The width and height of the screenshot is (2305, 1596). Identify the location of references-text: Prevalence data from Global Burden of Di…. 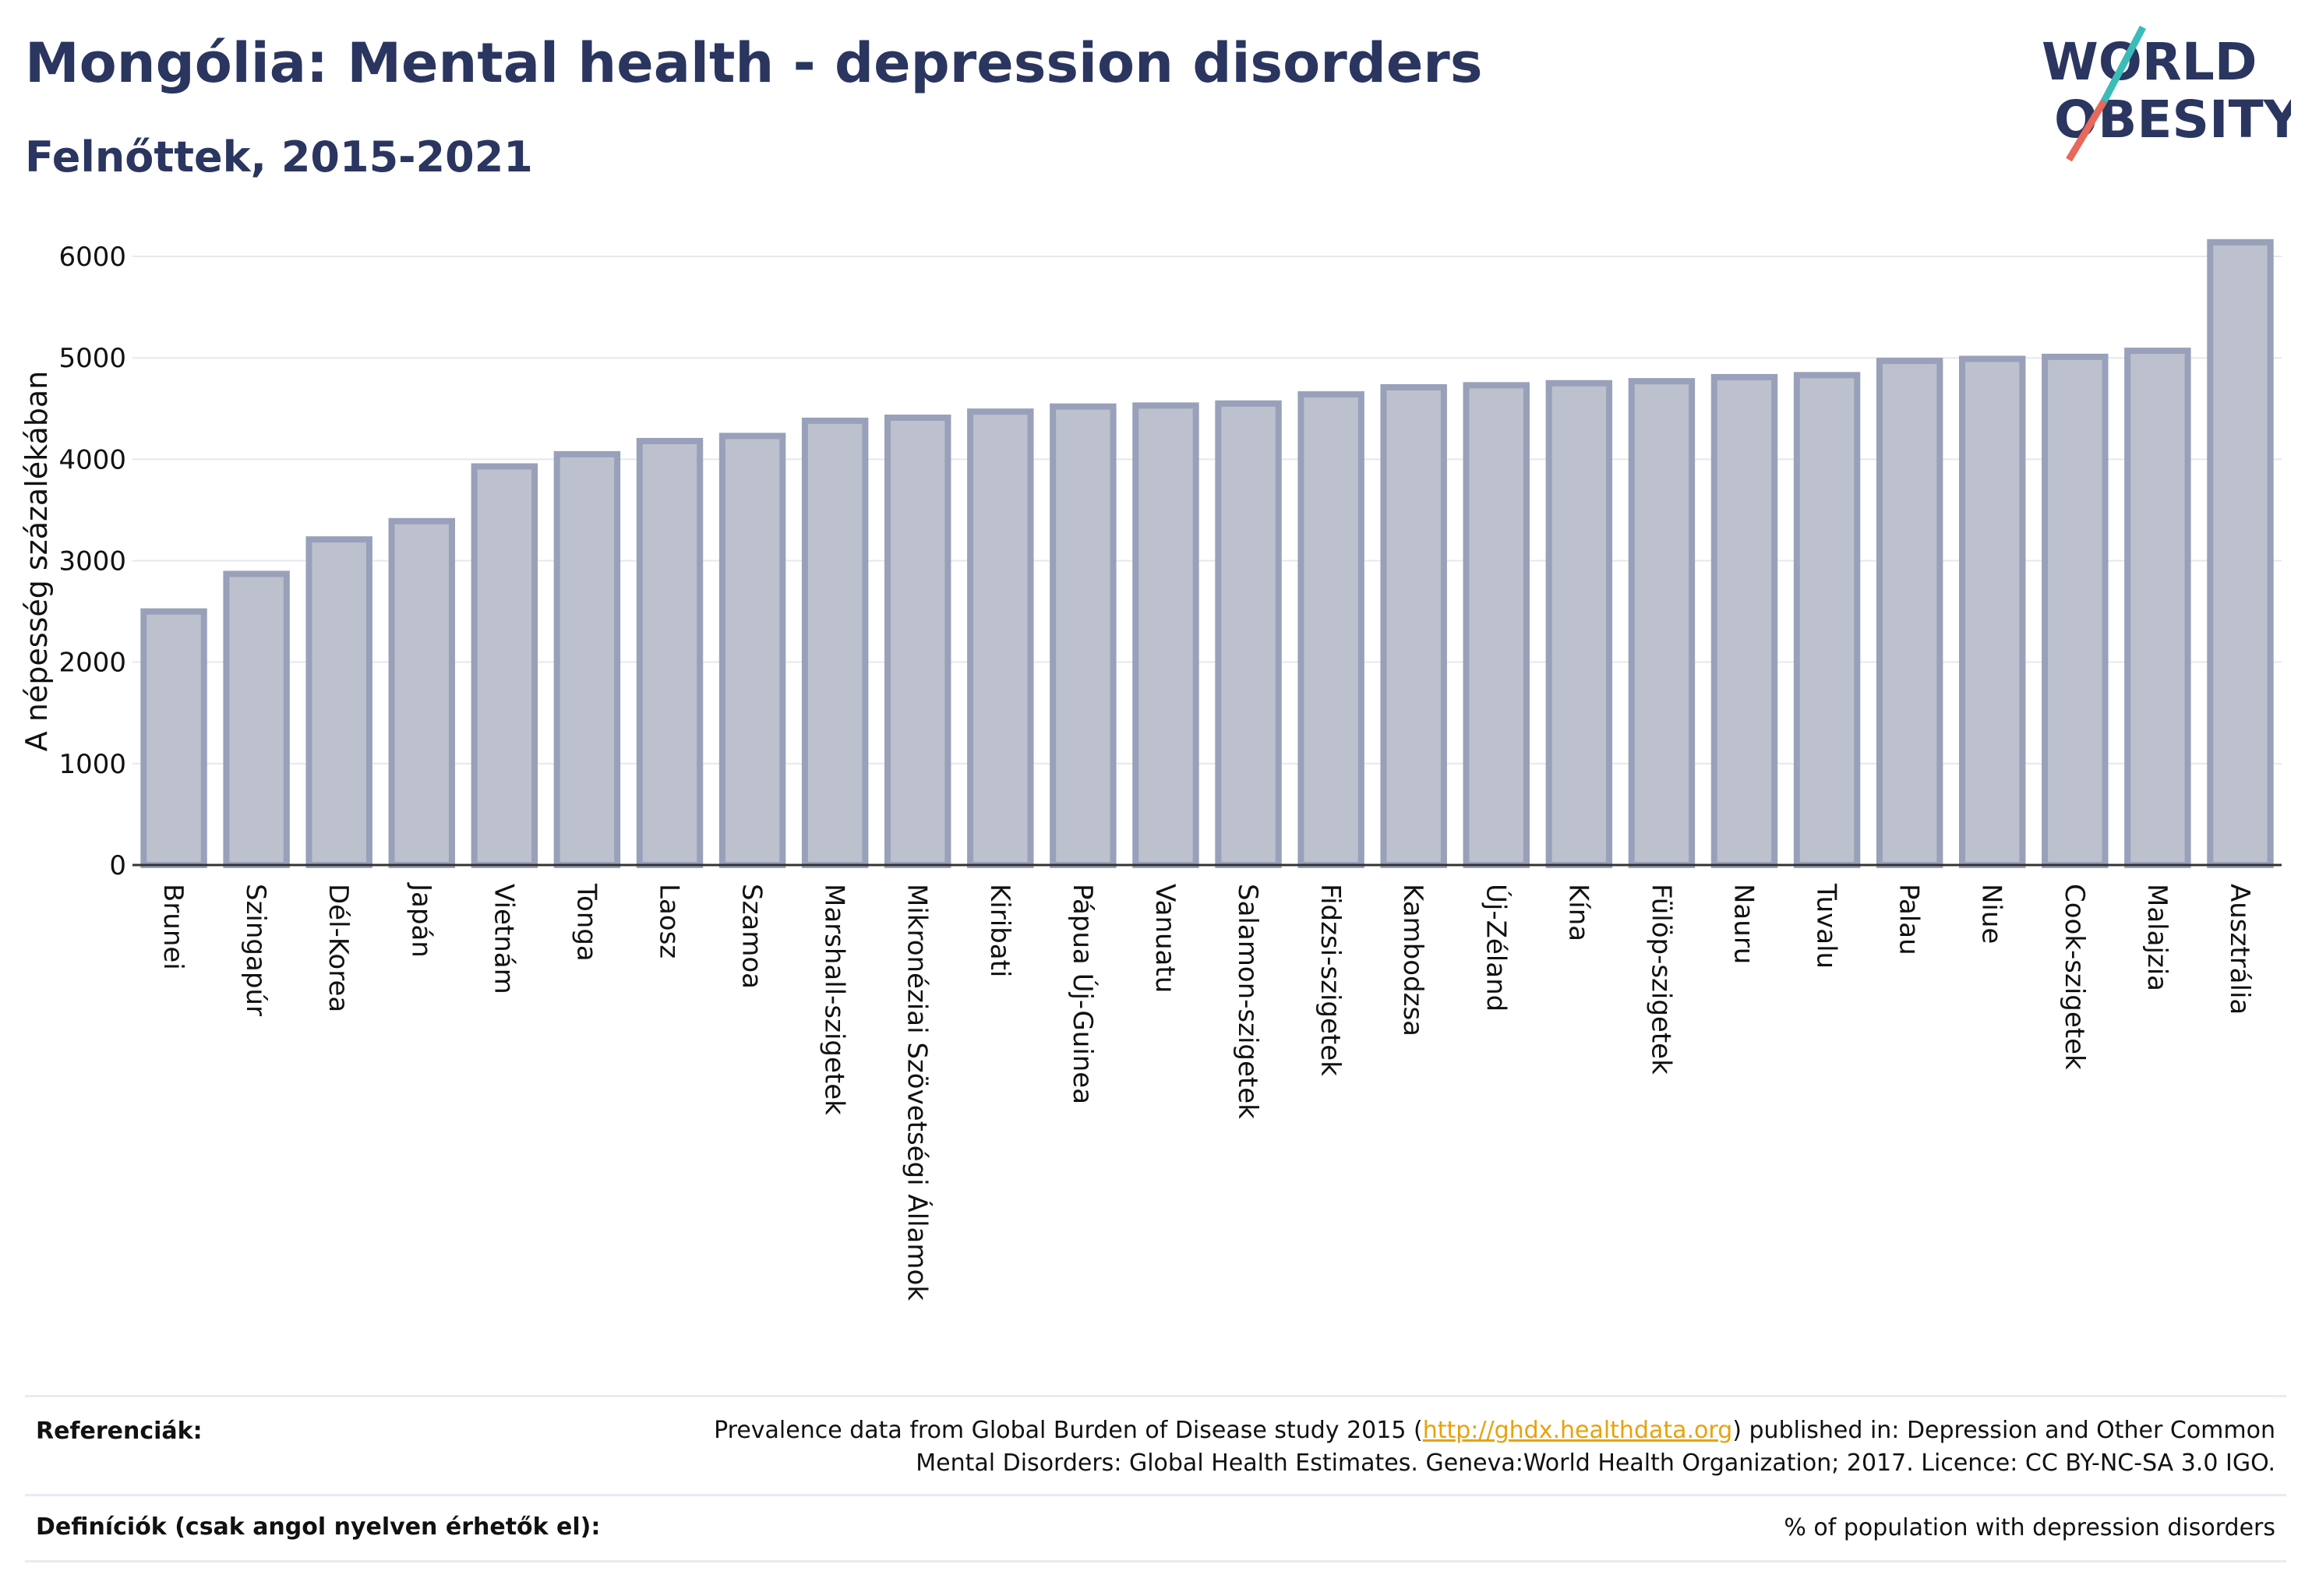
(1494, 1447).